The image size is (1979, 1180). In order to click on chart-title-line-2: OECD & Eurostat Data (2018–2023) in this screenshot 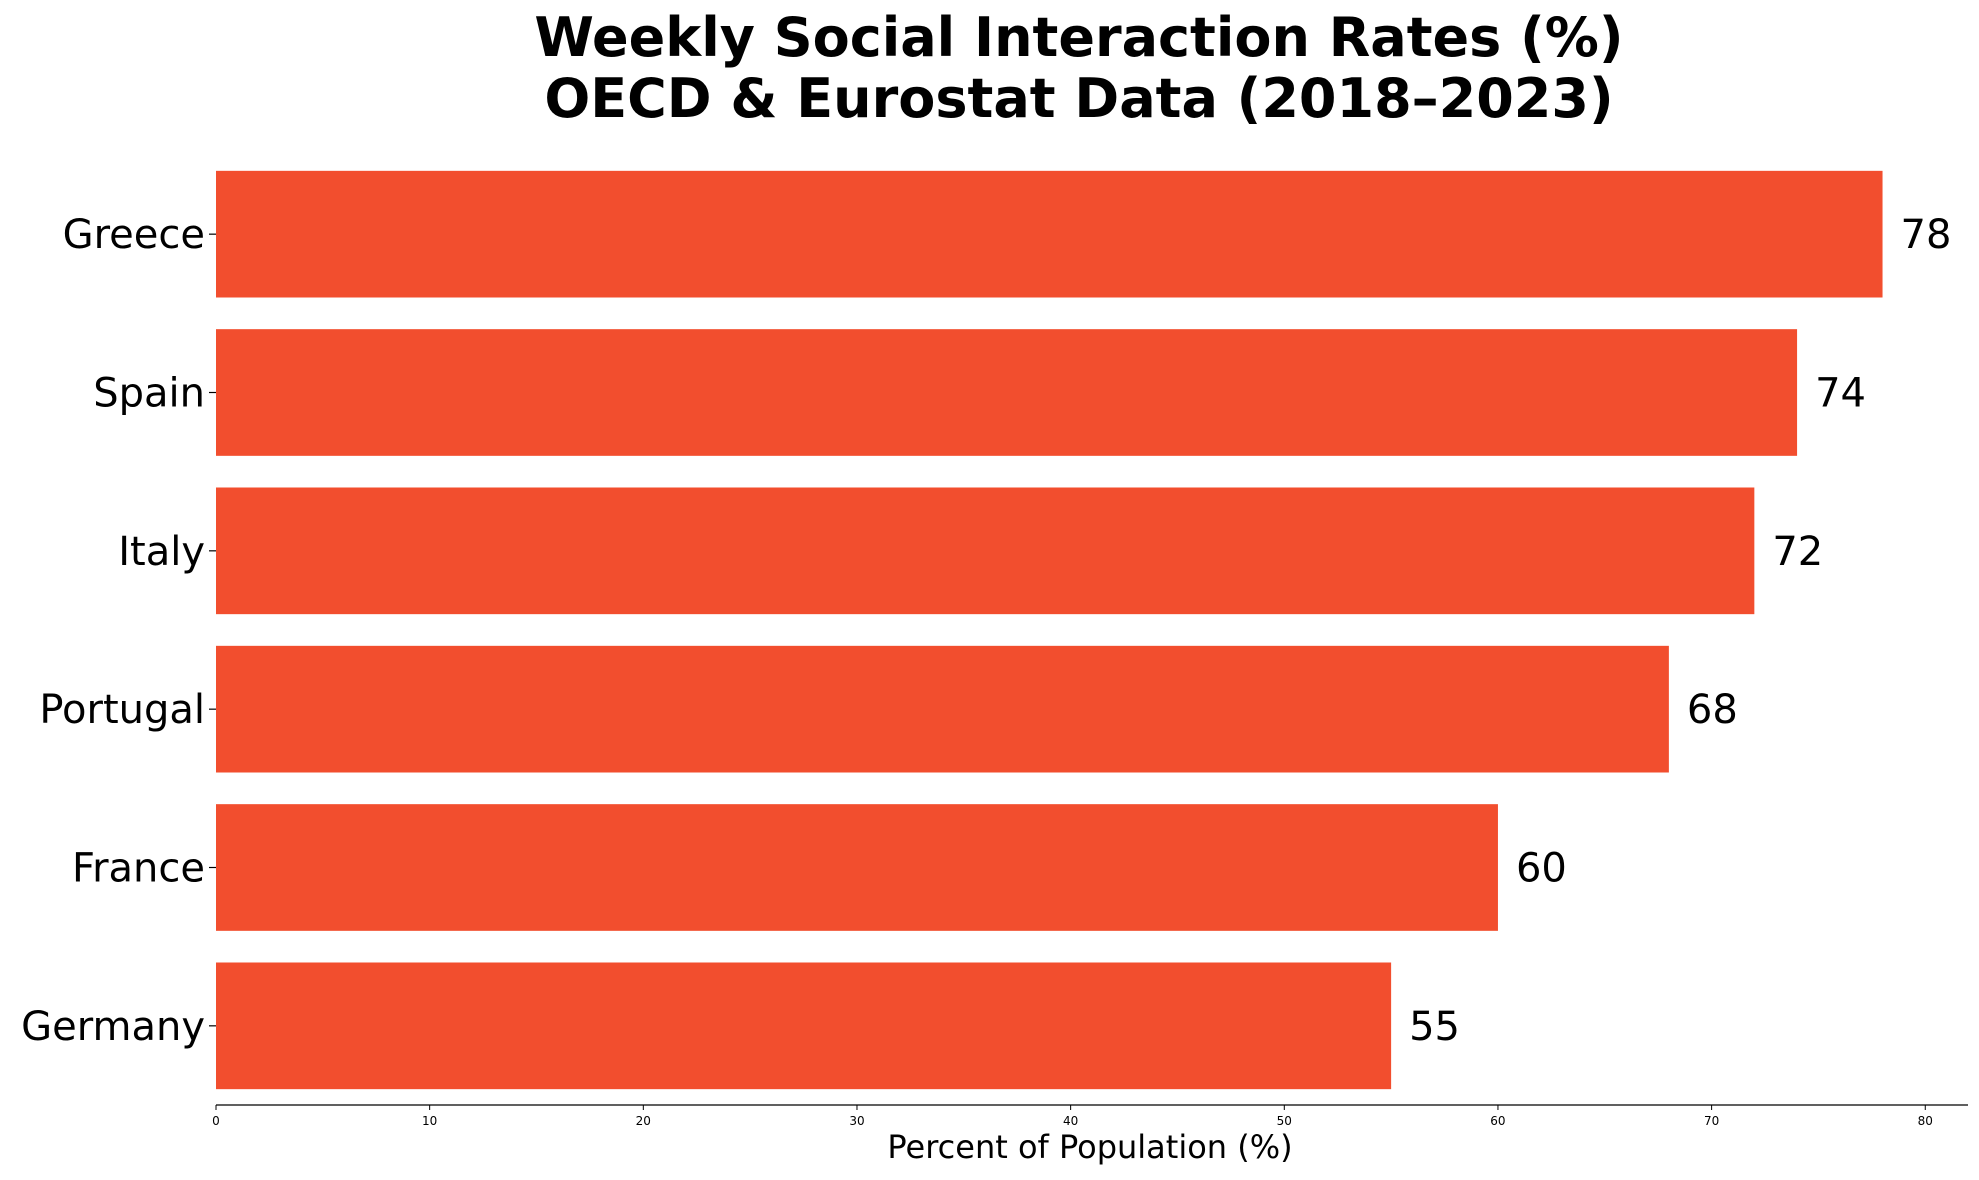, I will do `click(1078, 98)`.